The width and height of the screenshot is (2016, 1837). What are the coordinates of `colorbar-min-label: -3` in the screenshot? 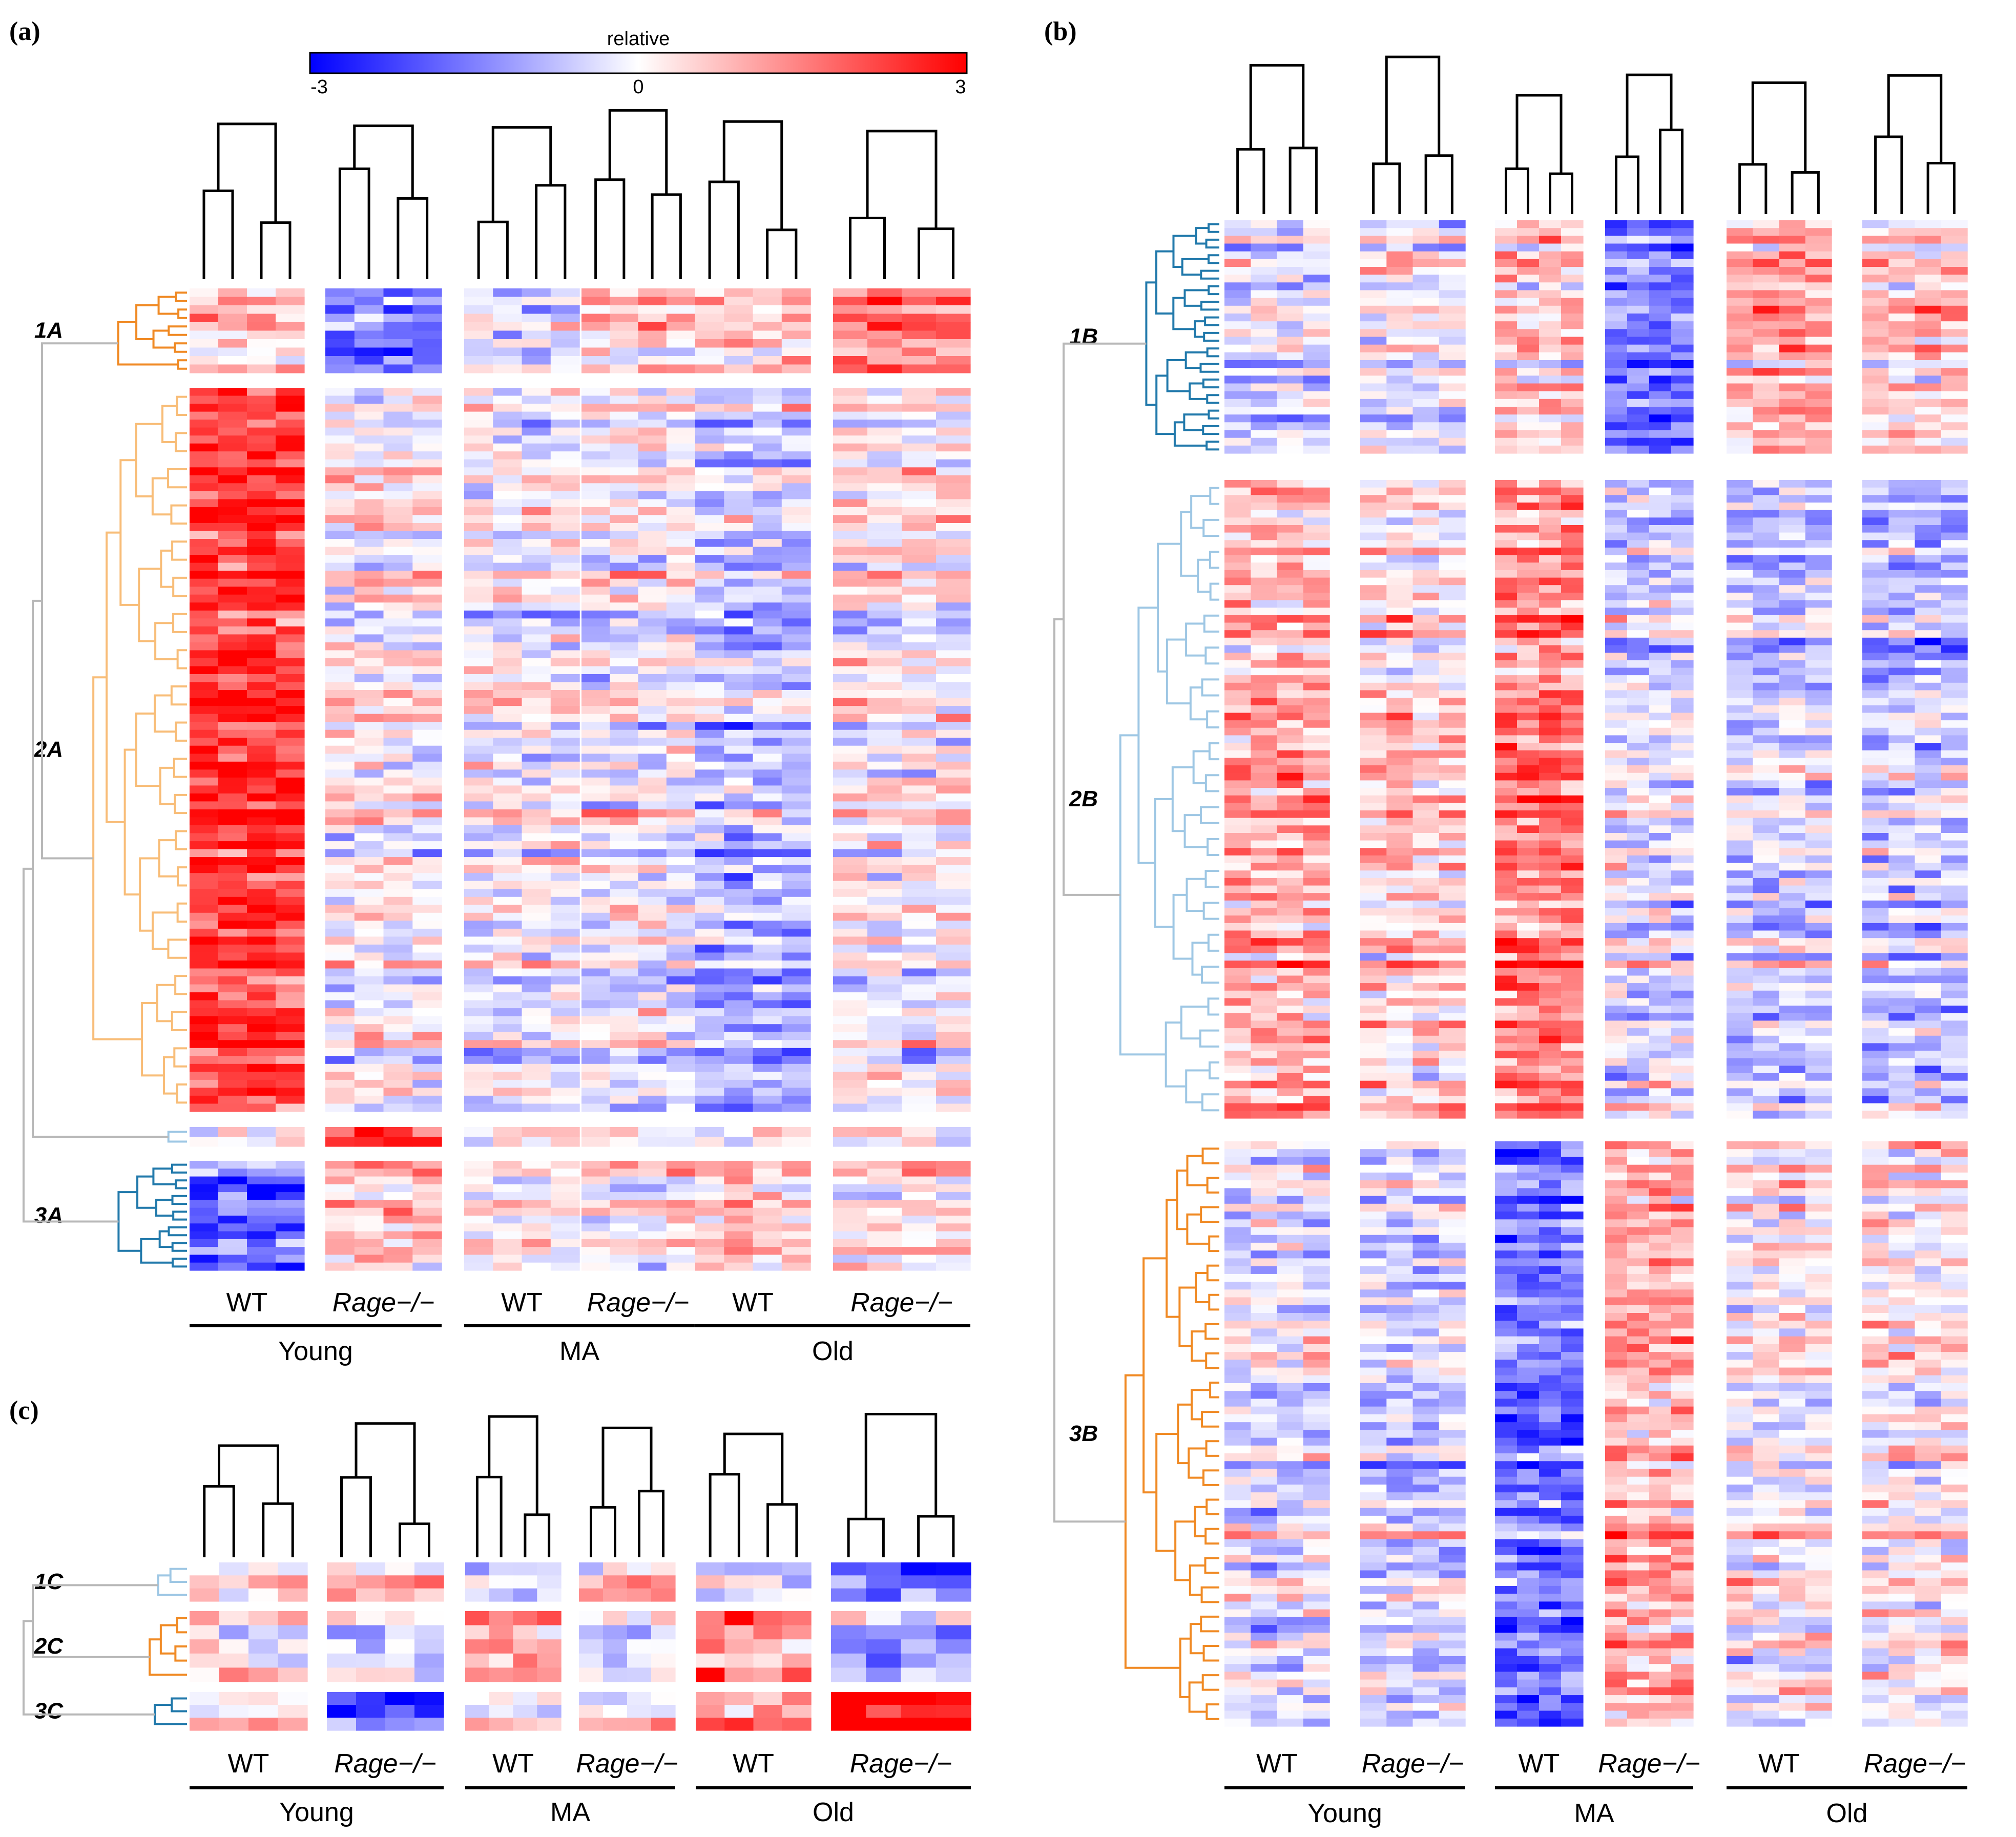 It's located at (319, 87).